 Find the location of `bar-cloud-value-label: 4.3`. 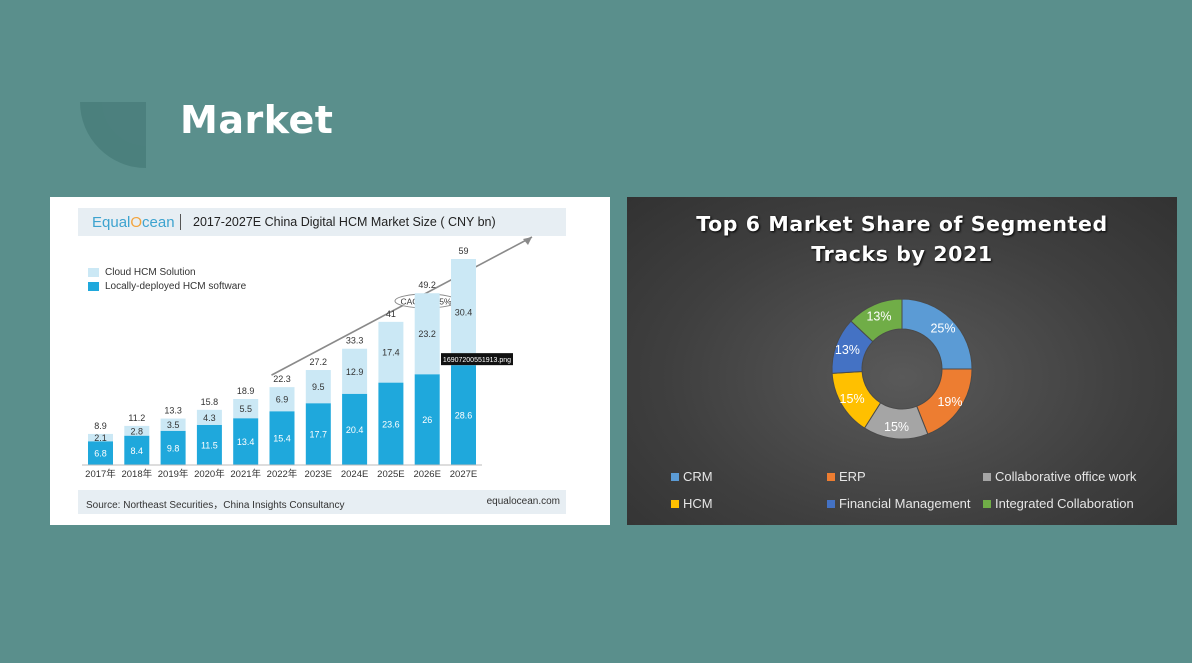

bar-cloud-value-label: 4.3 is located at coordinates (209, 418).